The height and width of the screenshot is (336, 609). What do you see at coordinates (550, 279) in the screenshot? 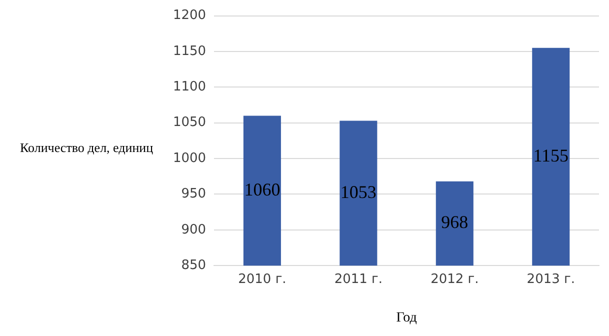
I see `x-tick-label: 2013 г.` at bounding box center [550, 279].